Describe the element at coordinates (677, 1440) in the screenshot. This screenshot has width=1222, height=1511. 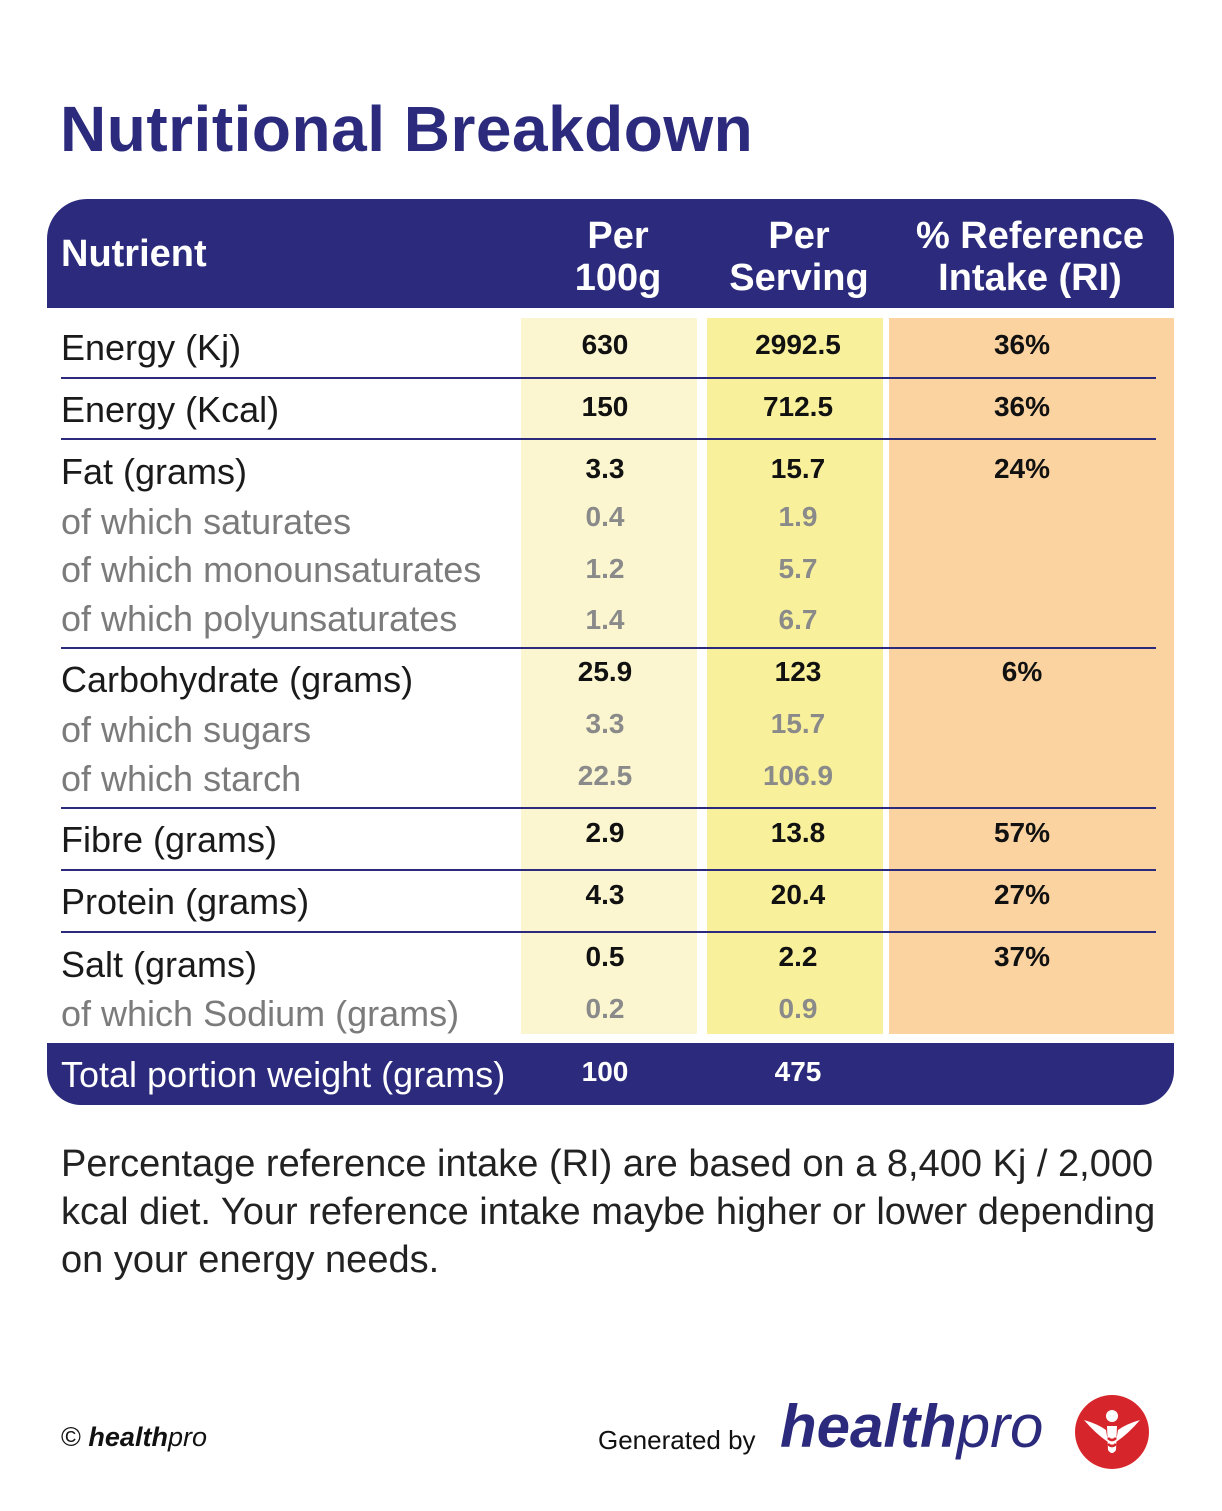
I see `generated-by-label: Generated by` at that location.